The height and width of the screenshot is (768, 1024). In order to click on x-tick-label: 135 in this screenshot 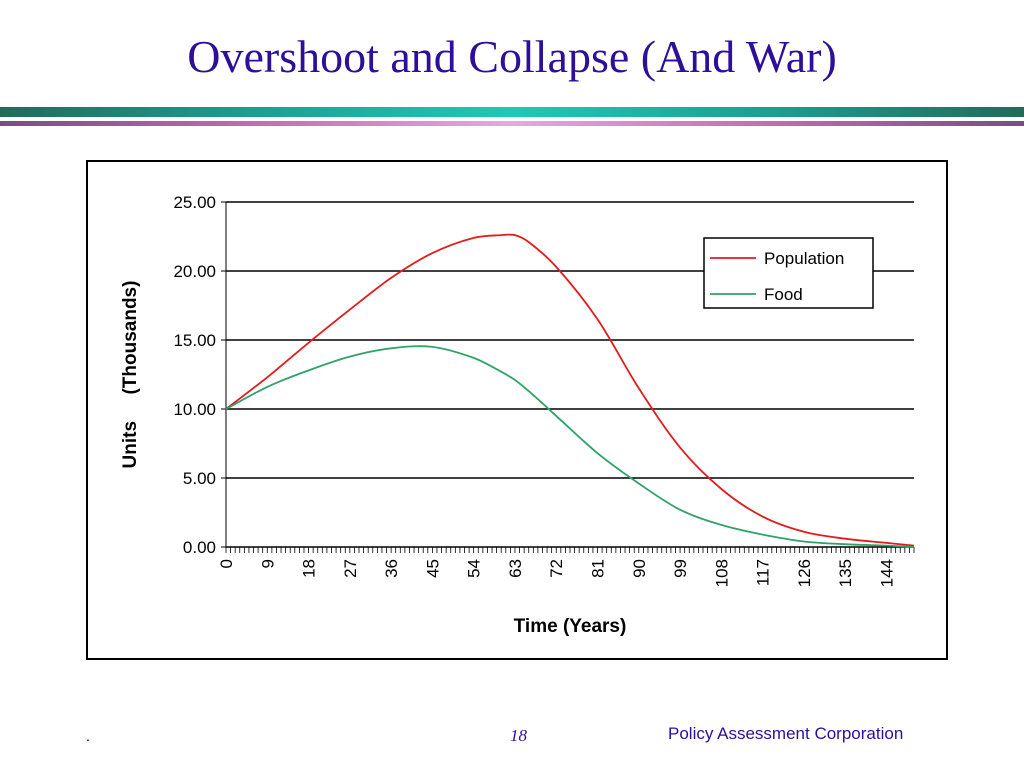, I will do `click(845, 573)`.